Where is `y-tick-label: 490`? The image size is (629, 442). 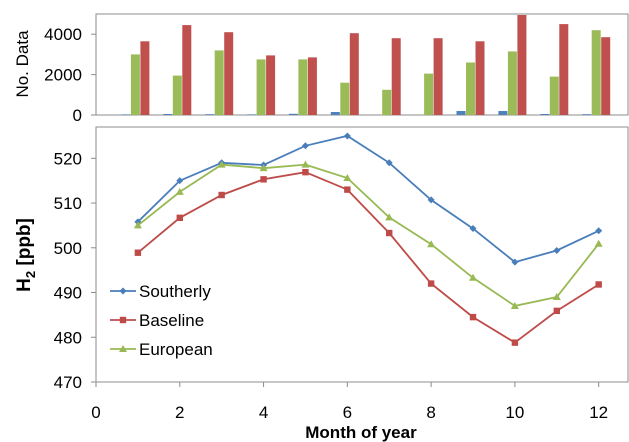 y-tick-label: 490 is located at coordinates (68, 293).